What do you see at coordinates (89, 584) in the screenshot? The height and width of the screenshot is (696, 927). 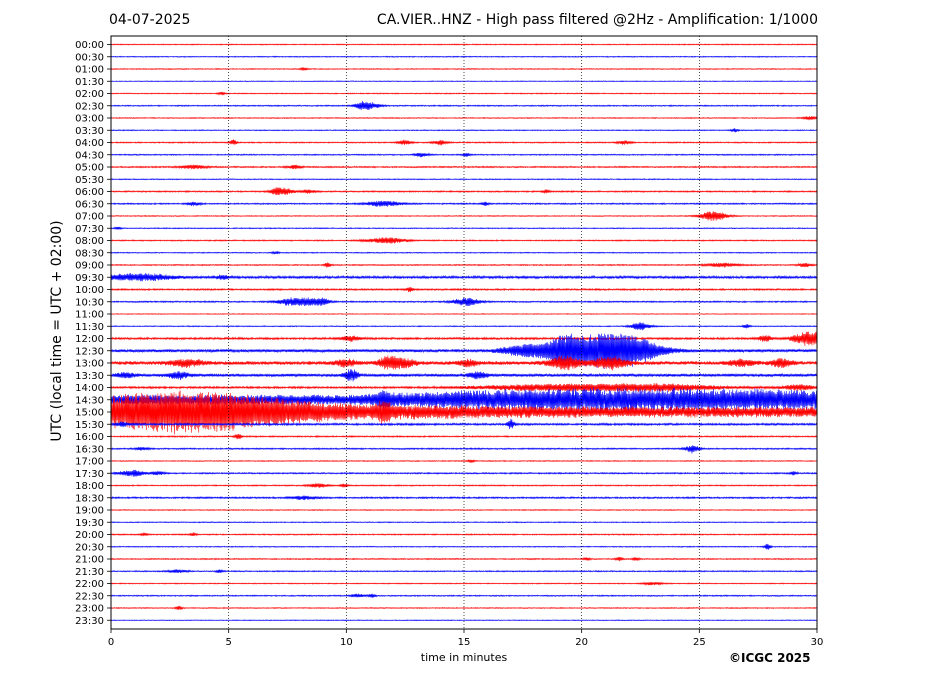 I see `y-tick-label: 22:00` at bounding box center [89, 584].